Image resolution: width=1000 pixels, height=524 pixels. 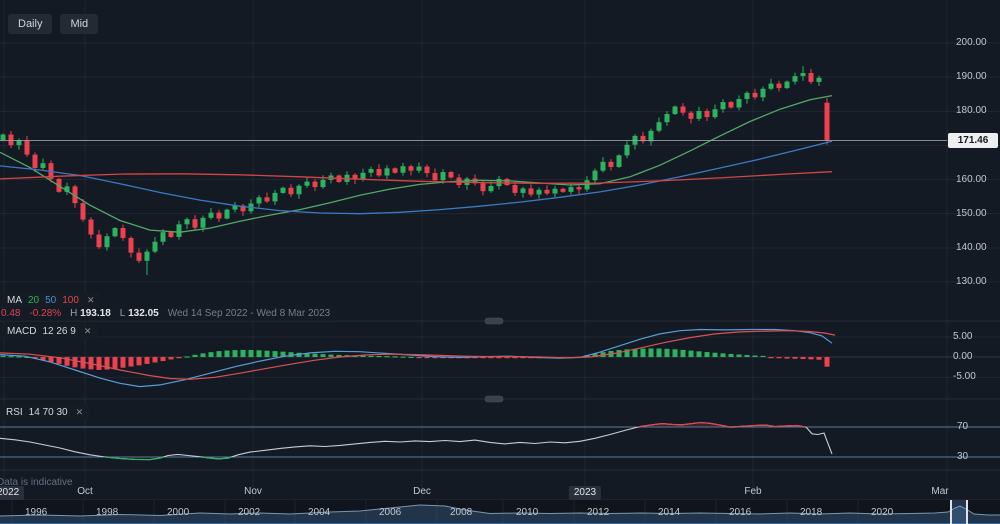 I want to click on navigator-selection, so click(x=959, y=512).